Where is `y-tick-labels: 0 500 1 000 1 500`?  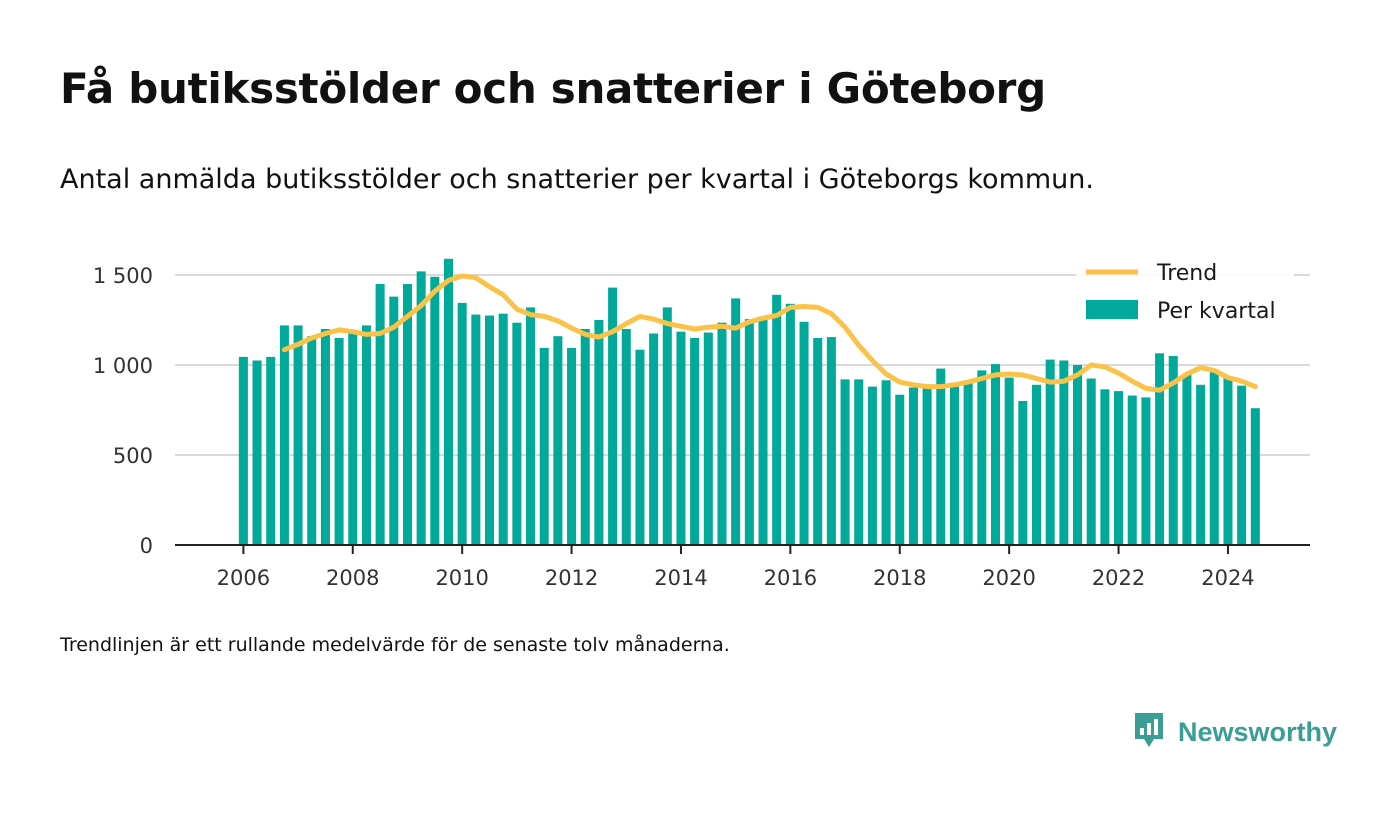 y-tick-labels: 0 500 1 000 1 500 is located at coordinates (123, 411).